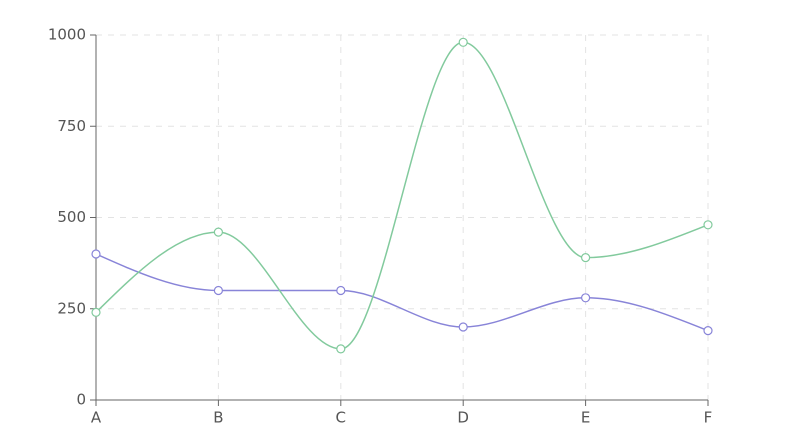  What do you see at coordinates (96, 418) in the screenshot?
I see `x-tick-label: A` at bounding box center [96, 418].